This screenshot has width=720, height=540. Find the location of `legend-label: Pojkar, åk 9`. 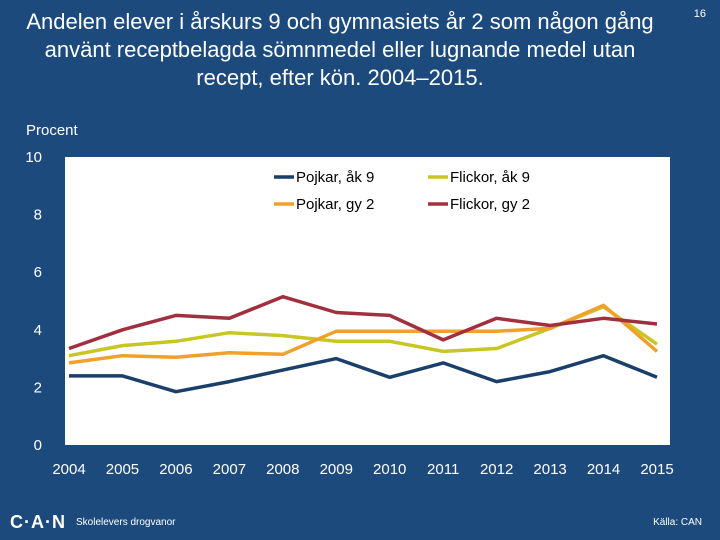

legend-label: Pojkar, åk 9 is located at coordinates (335, 177).